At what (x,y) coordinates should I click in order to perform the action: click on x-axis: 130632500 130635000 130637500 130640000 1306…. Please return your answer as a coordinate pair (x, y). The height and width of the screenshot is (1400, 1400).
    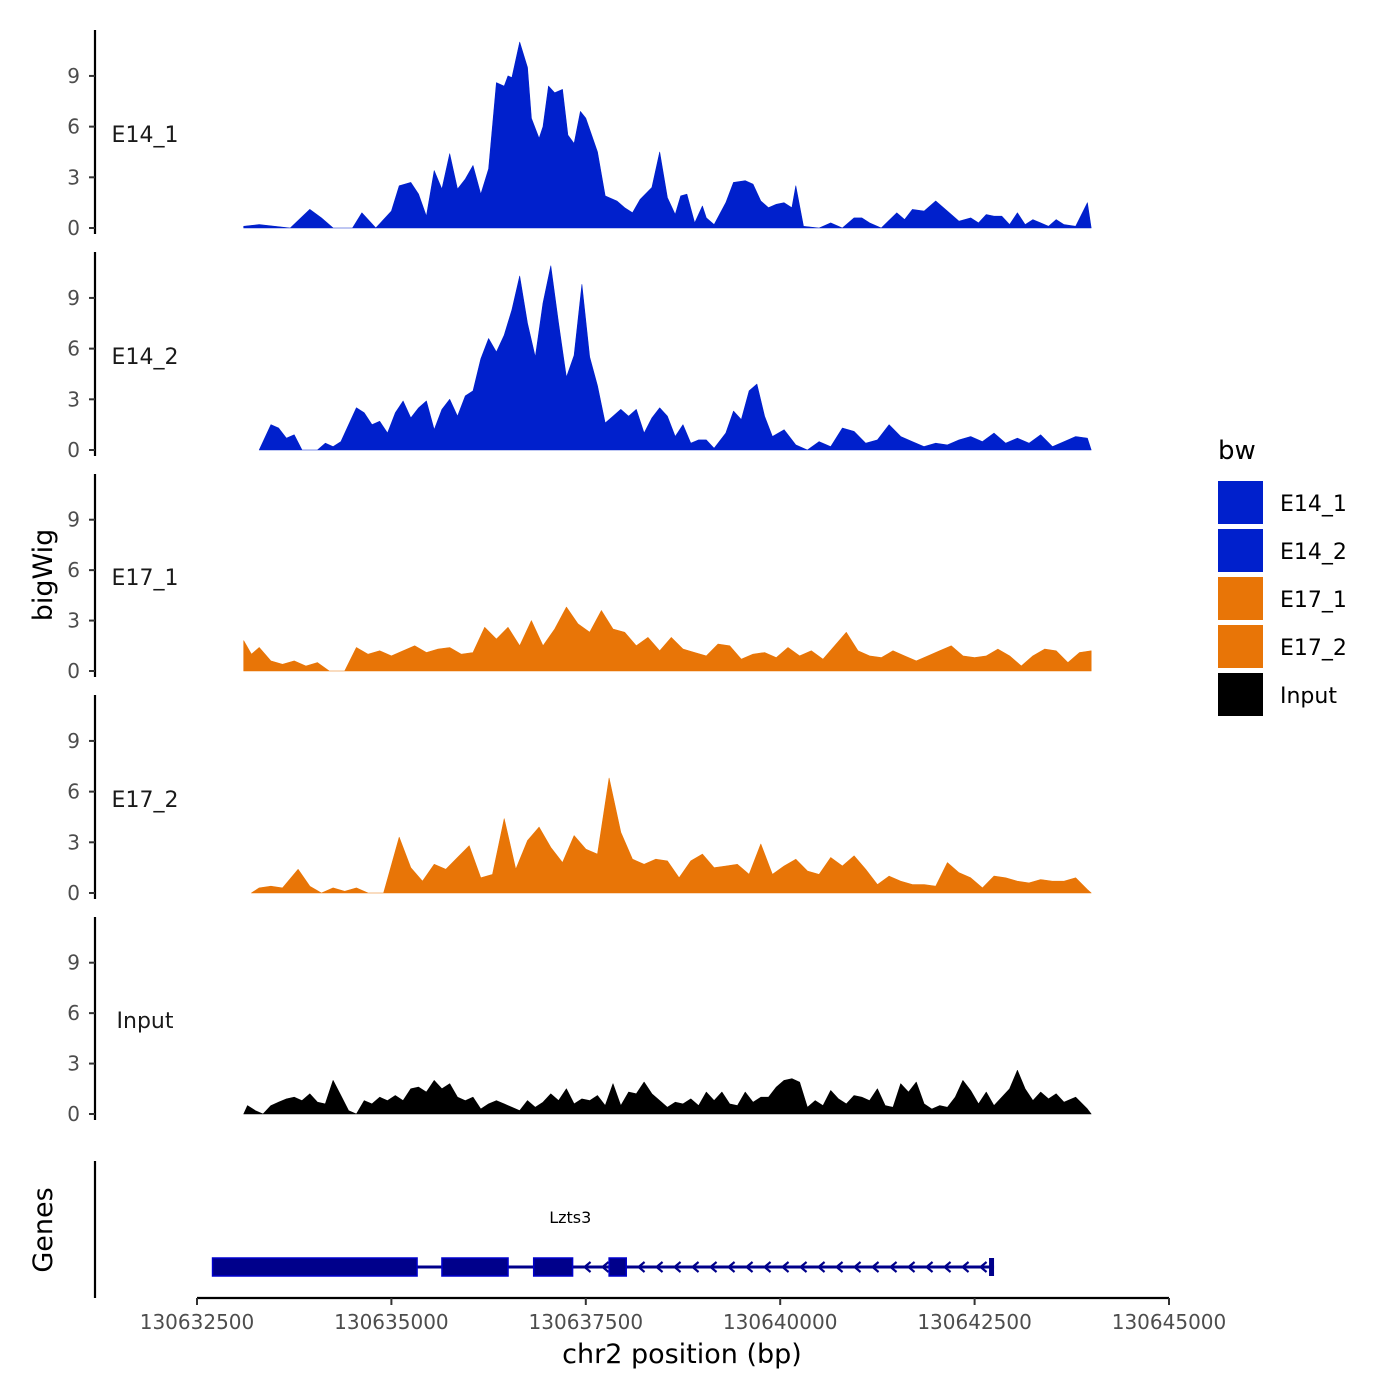
    Looking at the image, I should click on (683, 1315).